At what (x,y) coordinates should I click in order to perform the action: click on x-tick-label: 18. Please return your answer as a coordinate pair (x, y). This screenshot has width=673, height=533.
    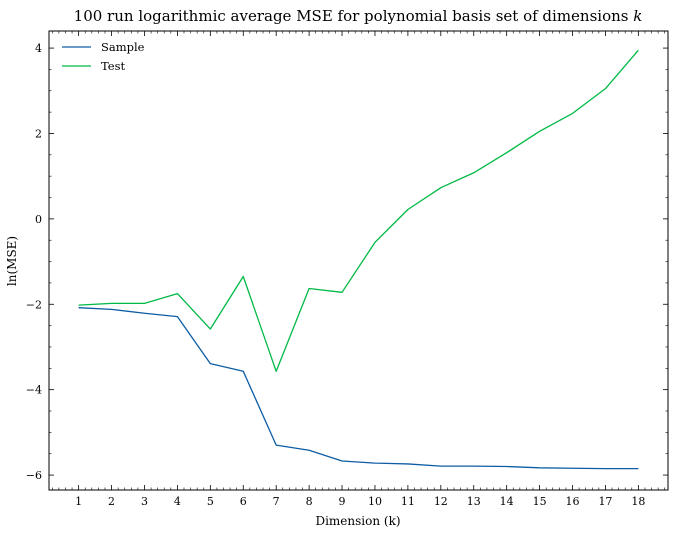
    Looking at the image, I should click on (638, 501).